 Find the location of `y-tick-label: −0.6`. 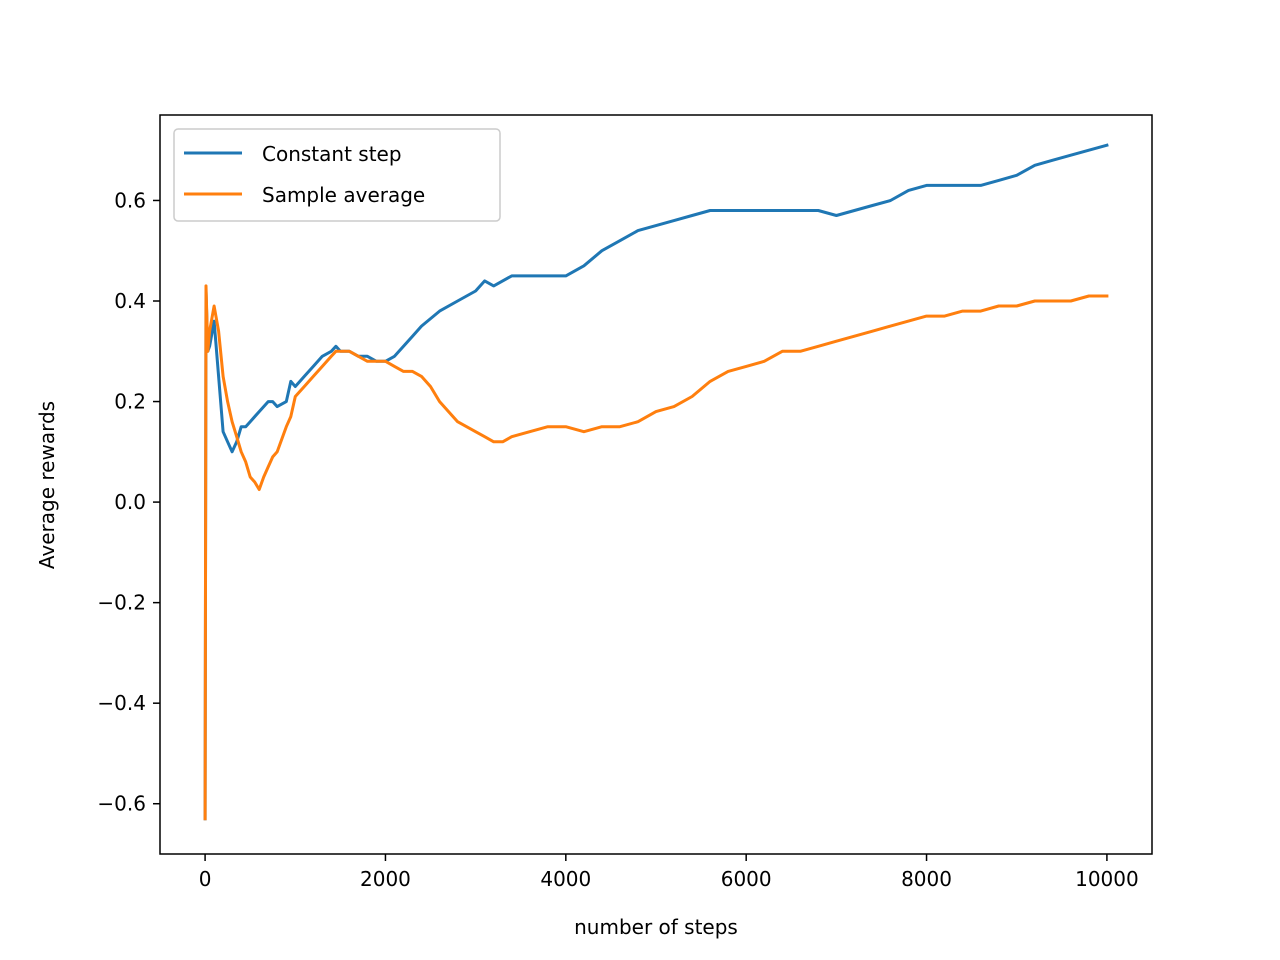

y-tick-label: −0.6 is located at coordinates (121, 804).